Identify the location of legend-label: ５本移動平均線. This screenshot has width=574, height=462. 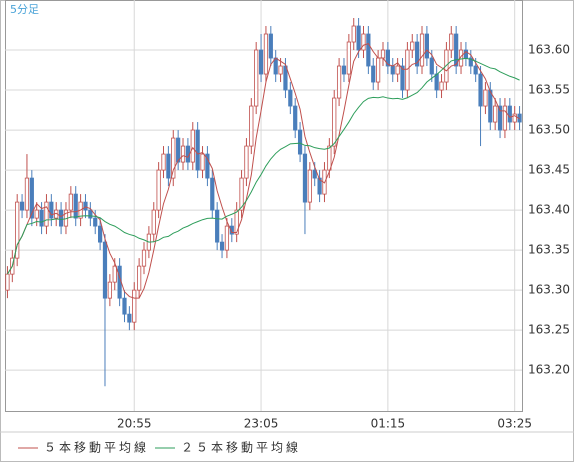
(96, 447).